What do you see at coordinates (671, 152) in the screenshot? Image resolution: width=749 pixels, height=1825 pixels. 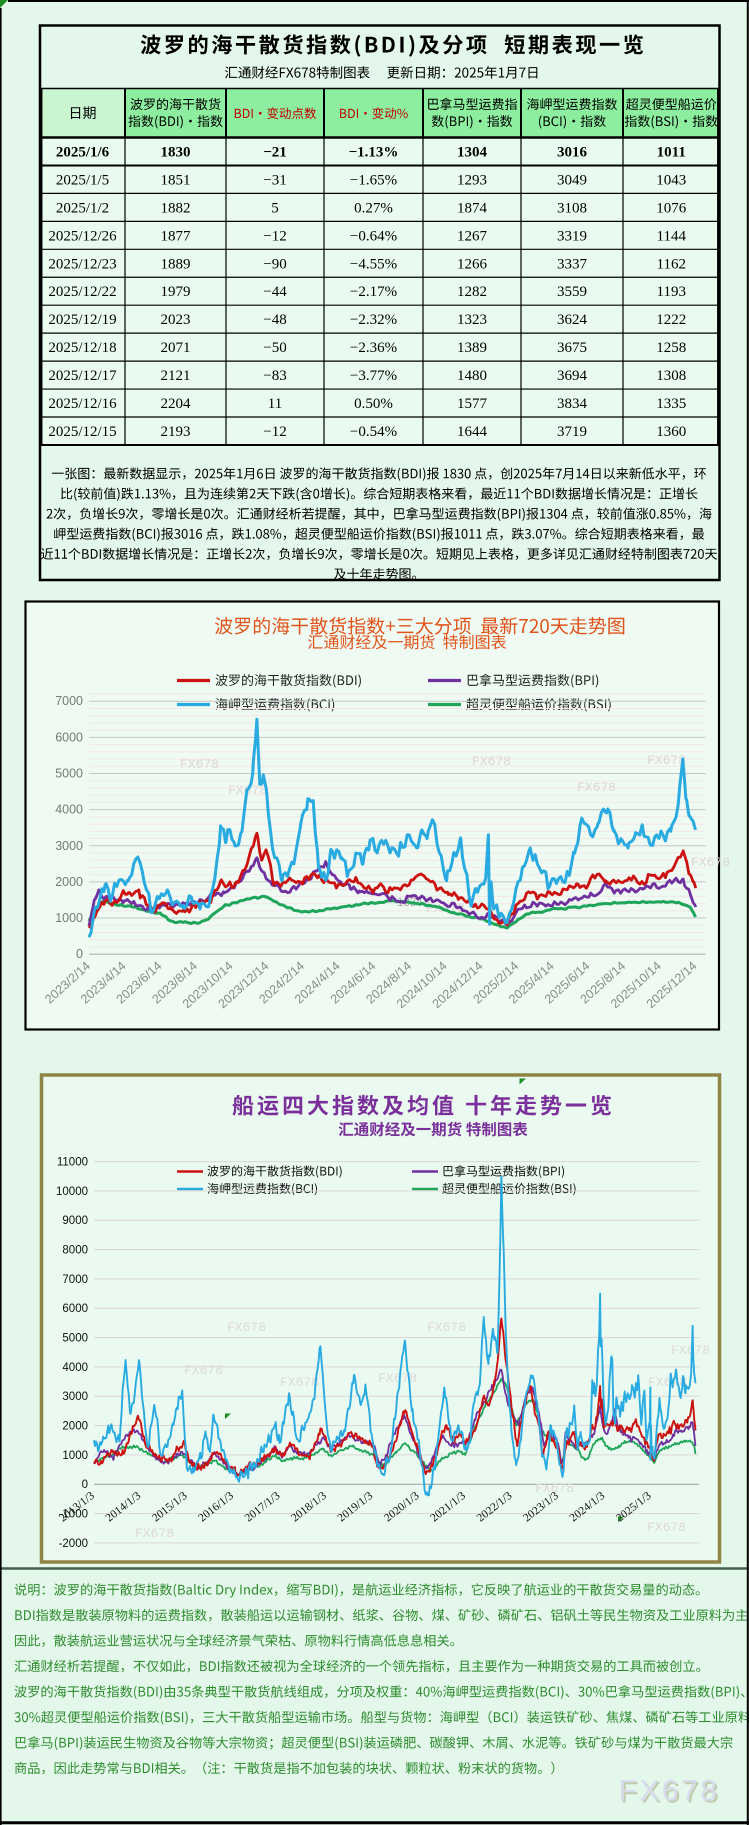 I see `svg-text: 1011` at bounding box center [671, 152].